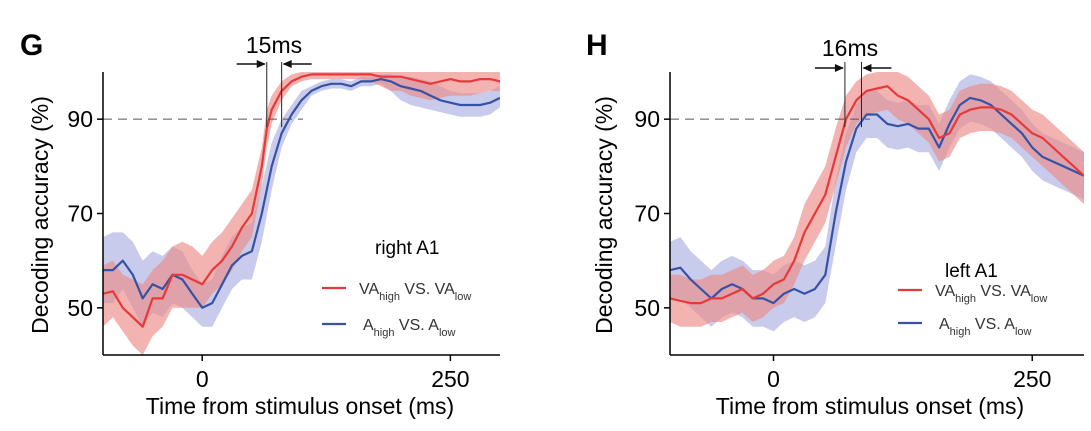 Image resolution: width=1091 pixels, height=431 pixels. What do you see at coordinates (992, 324) in the screenshot?
I see `legend-text-part-a-h: VS. A` at bounding box center [992, 324].